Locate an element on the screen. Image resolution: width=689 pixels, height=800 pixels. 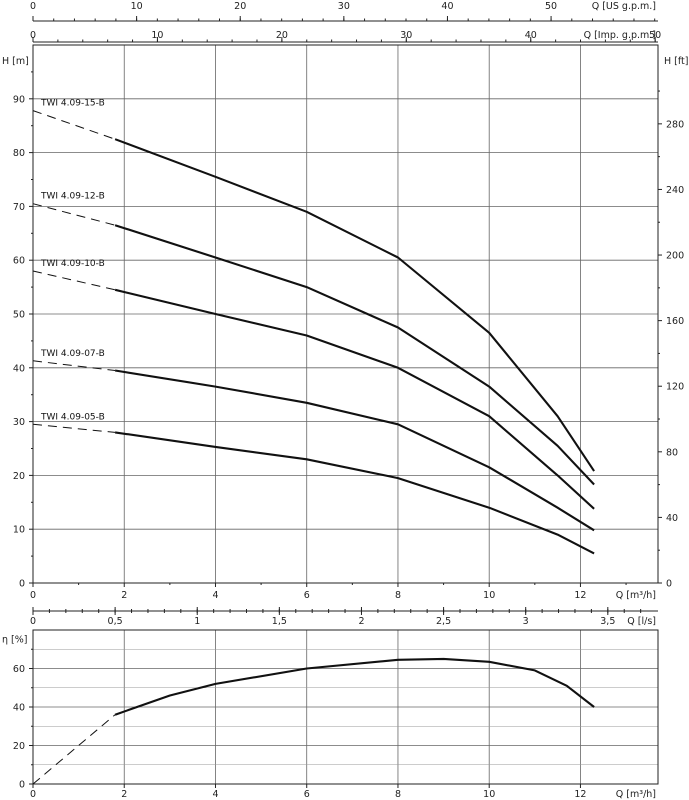
eta-tick-label: 20 is located at coordinates (19, 746).